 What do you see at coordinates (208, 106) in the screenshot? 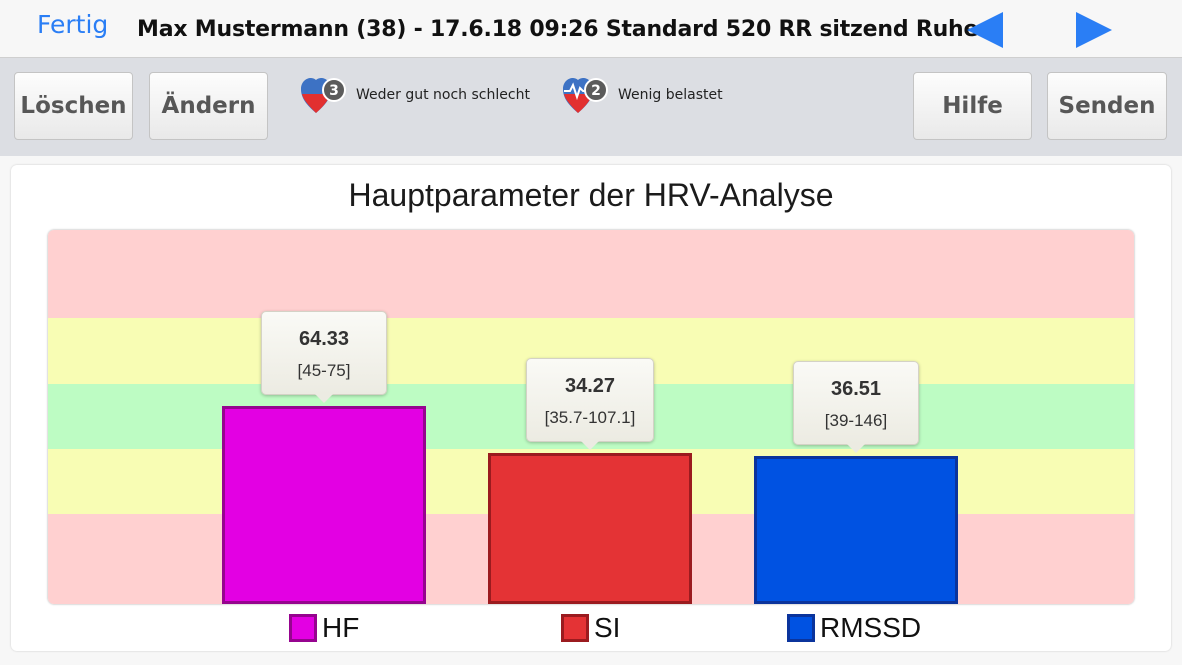
I see `edit-button: Ändern` at bounding box center [208, 106].